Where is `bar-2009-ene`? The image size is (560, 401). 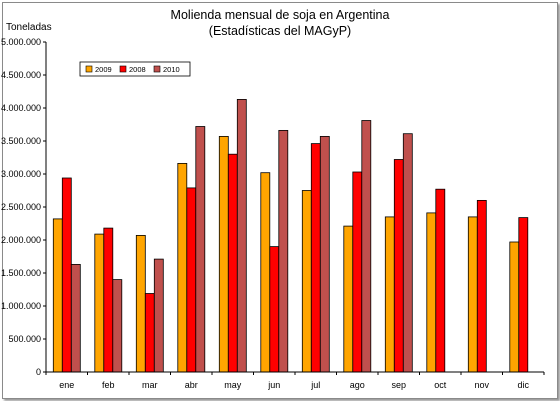 bar-2009-ene is located at coordinates (57, 295).